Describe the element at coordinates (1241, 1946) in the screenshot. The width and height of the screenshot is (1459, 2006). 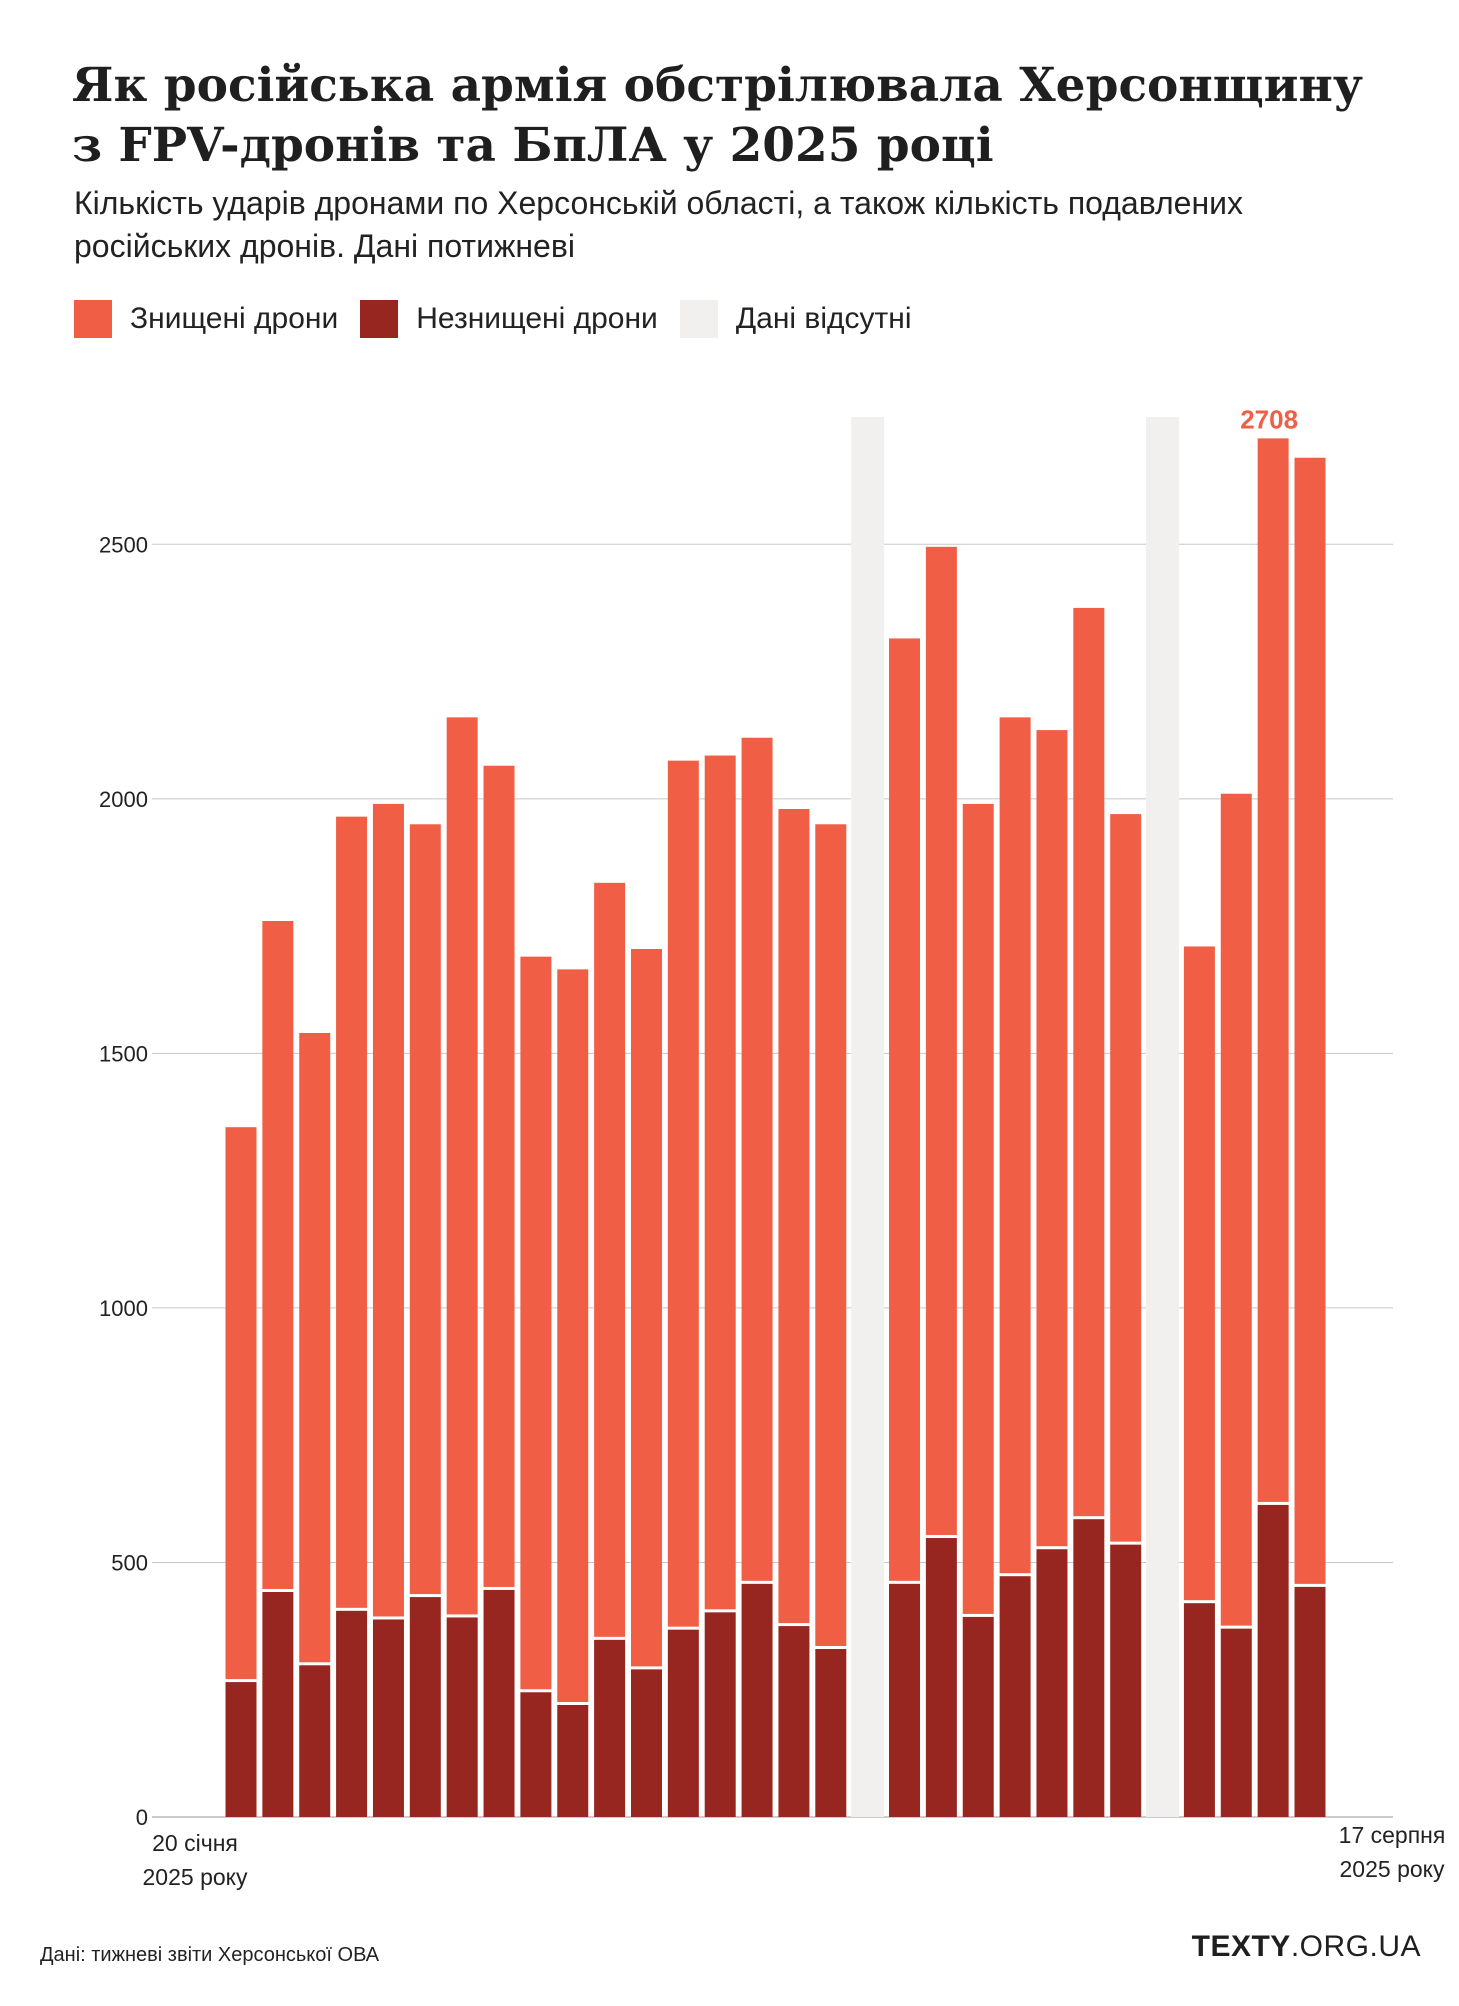
I see `brand-bold: TEXTY` at that location.